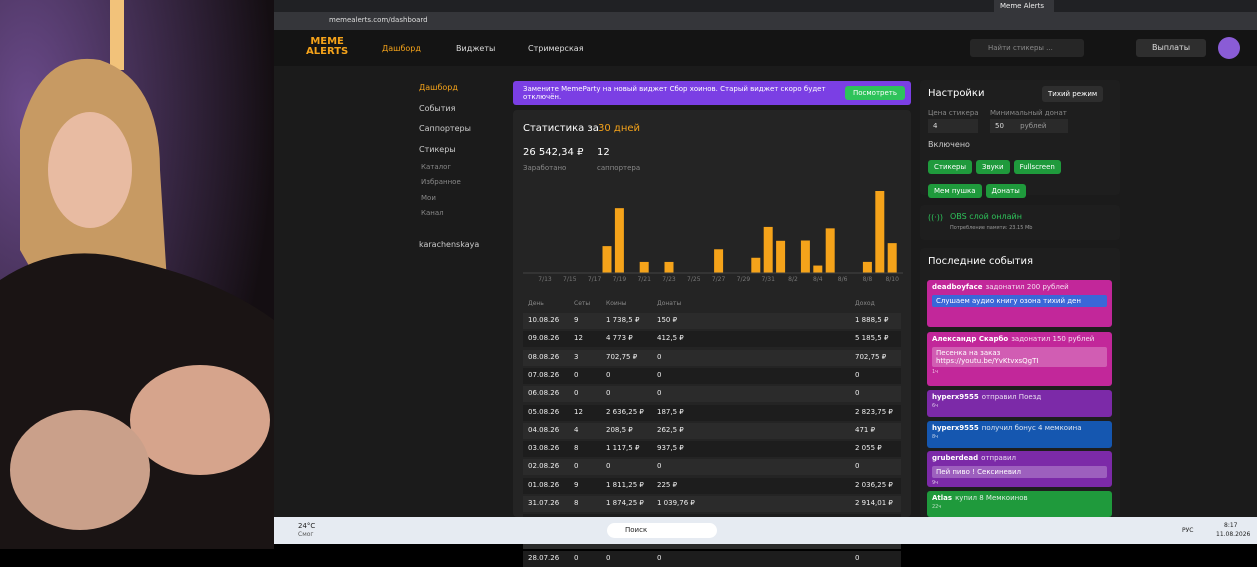 Image resolution: width=1257 pixels, height=567 pixels. What do you see at coordinates (935, 483) in the screenshot?
I see `event-time: 9ч` at bounding box center [935, 483].